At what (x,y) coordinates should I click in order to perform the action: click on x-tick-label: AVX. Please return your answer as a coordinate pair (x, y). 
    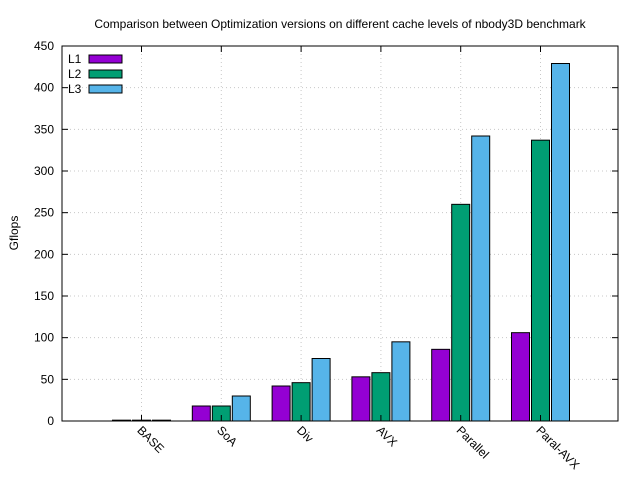
    Looking at the image, I should click on (387, 436).